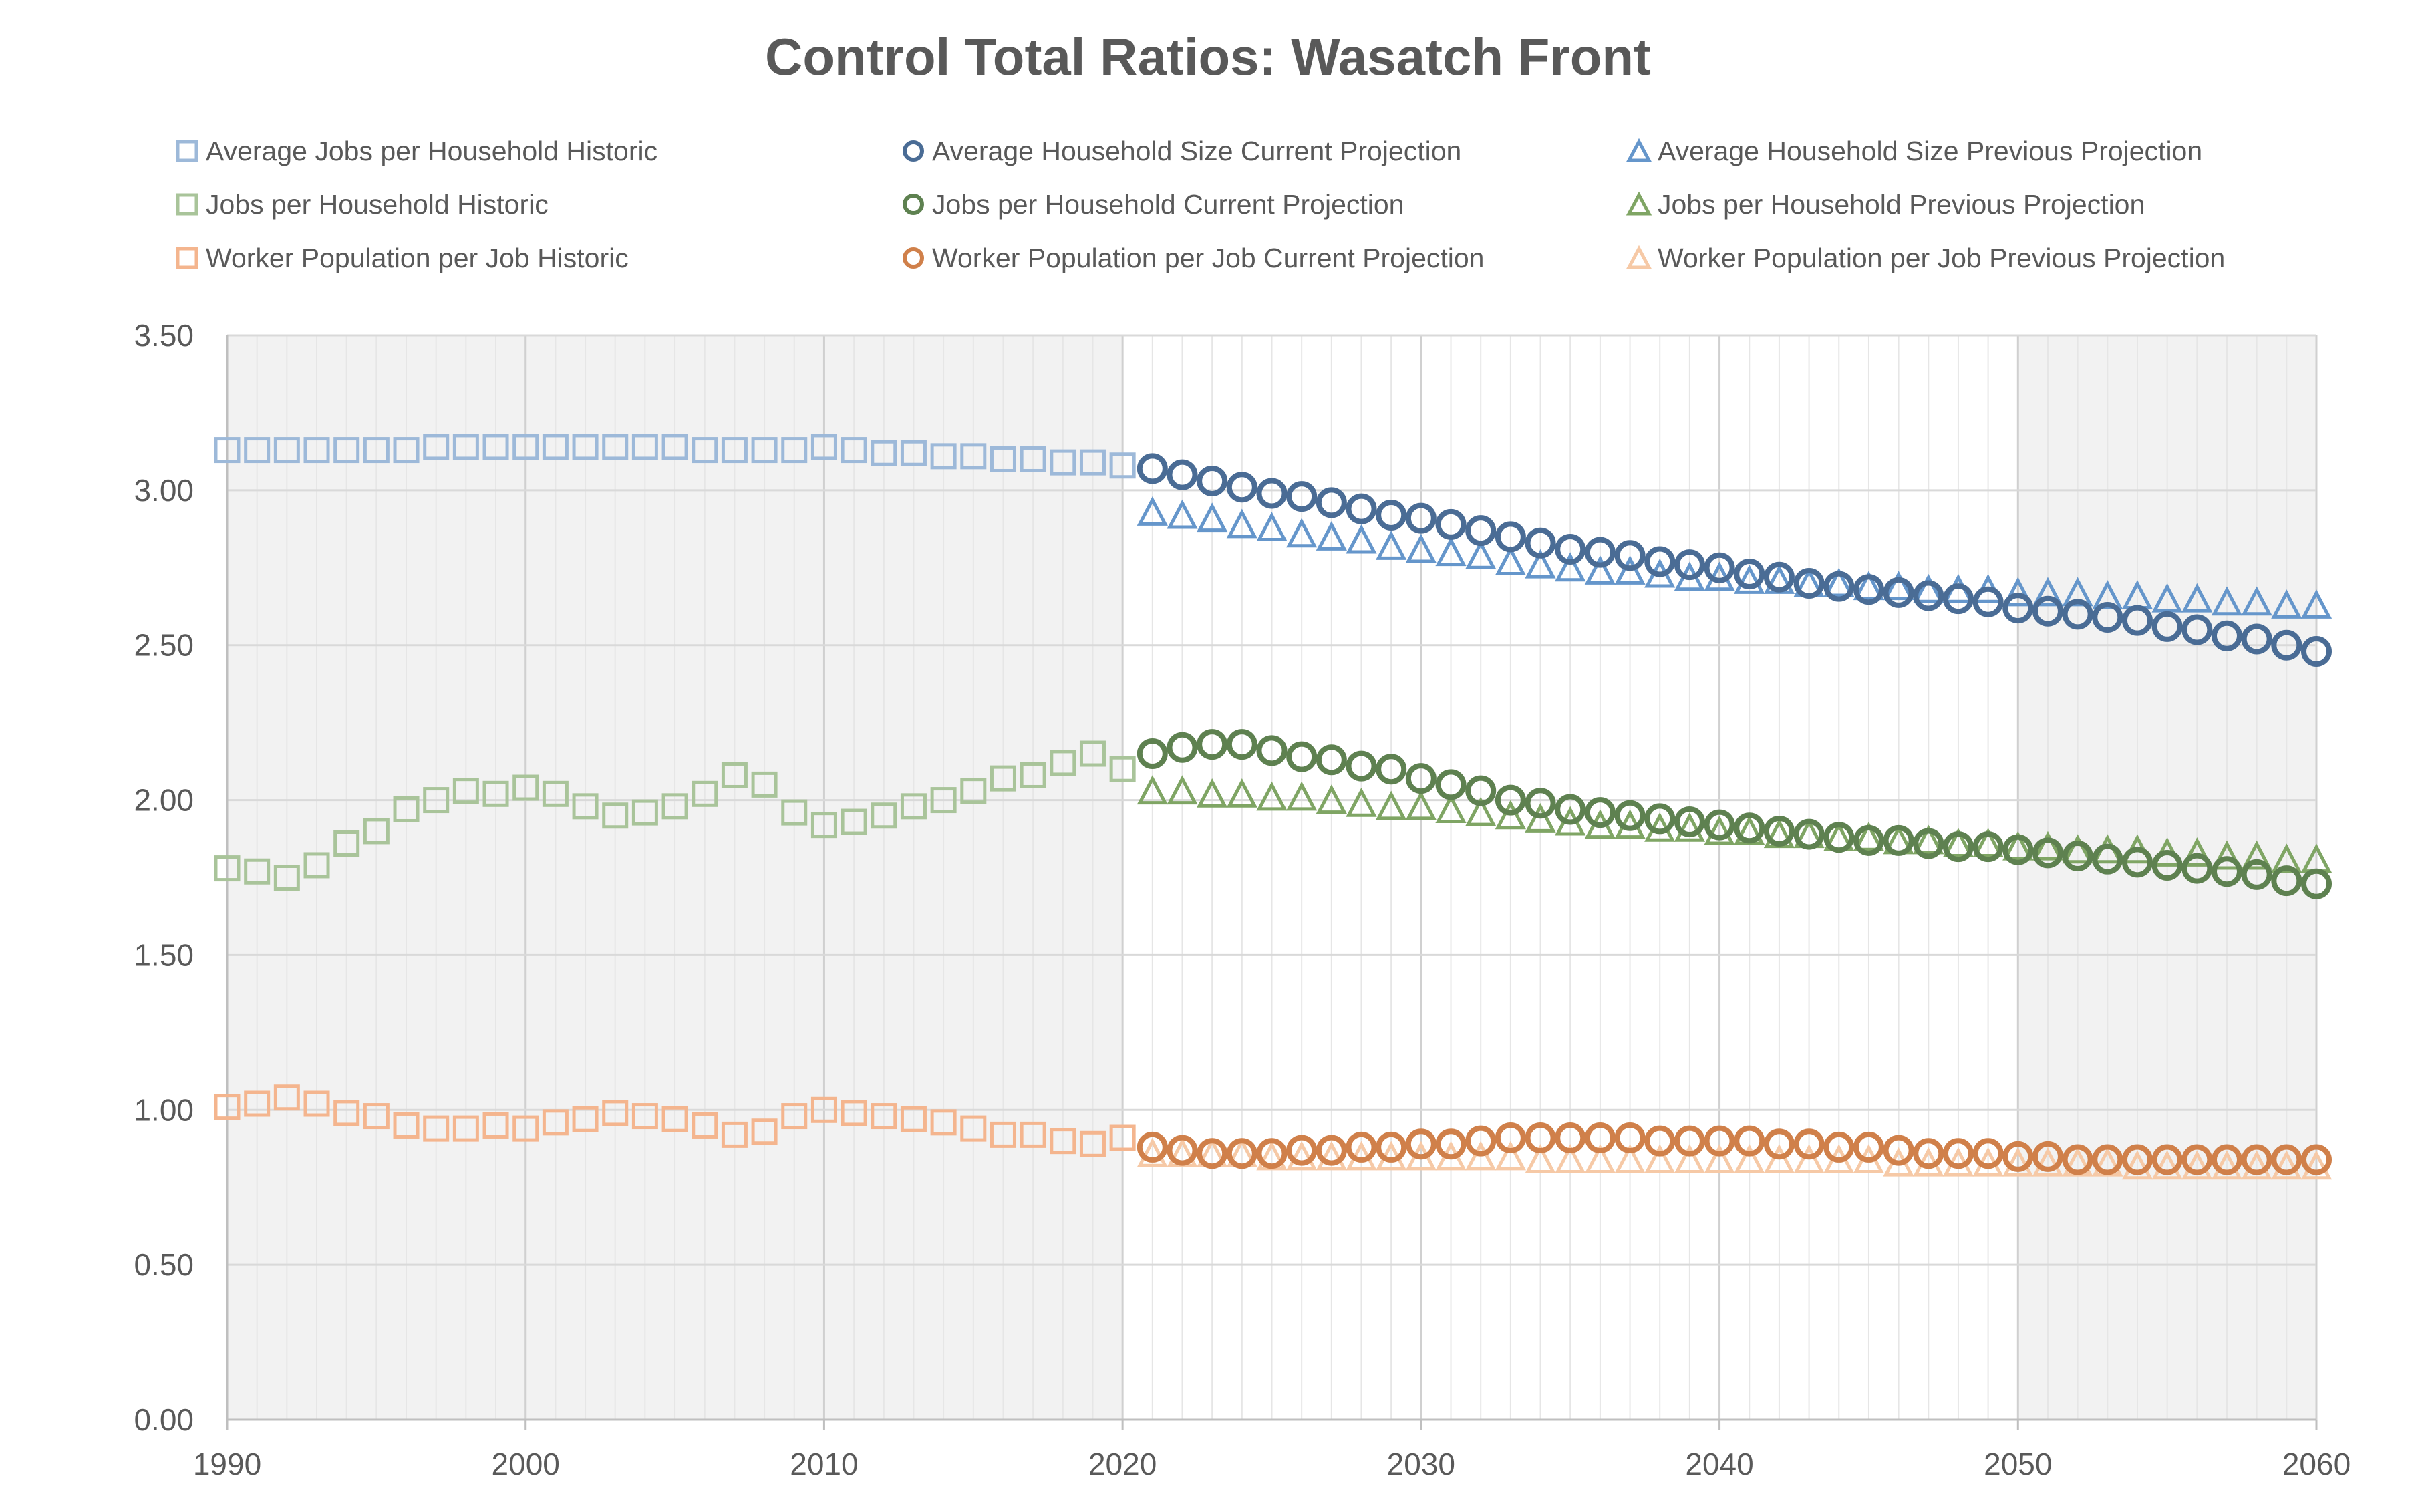 This screenshot has width=2416, height=1512. I want to click on legend-marker-triangle, so click(1639, 203).